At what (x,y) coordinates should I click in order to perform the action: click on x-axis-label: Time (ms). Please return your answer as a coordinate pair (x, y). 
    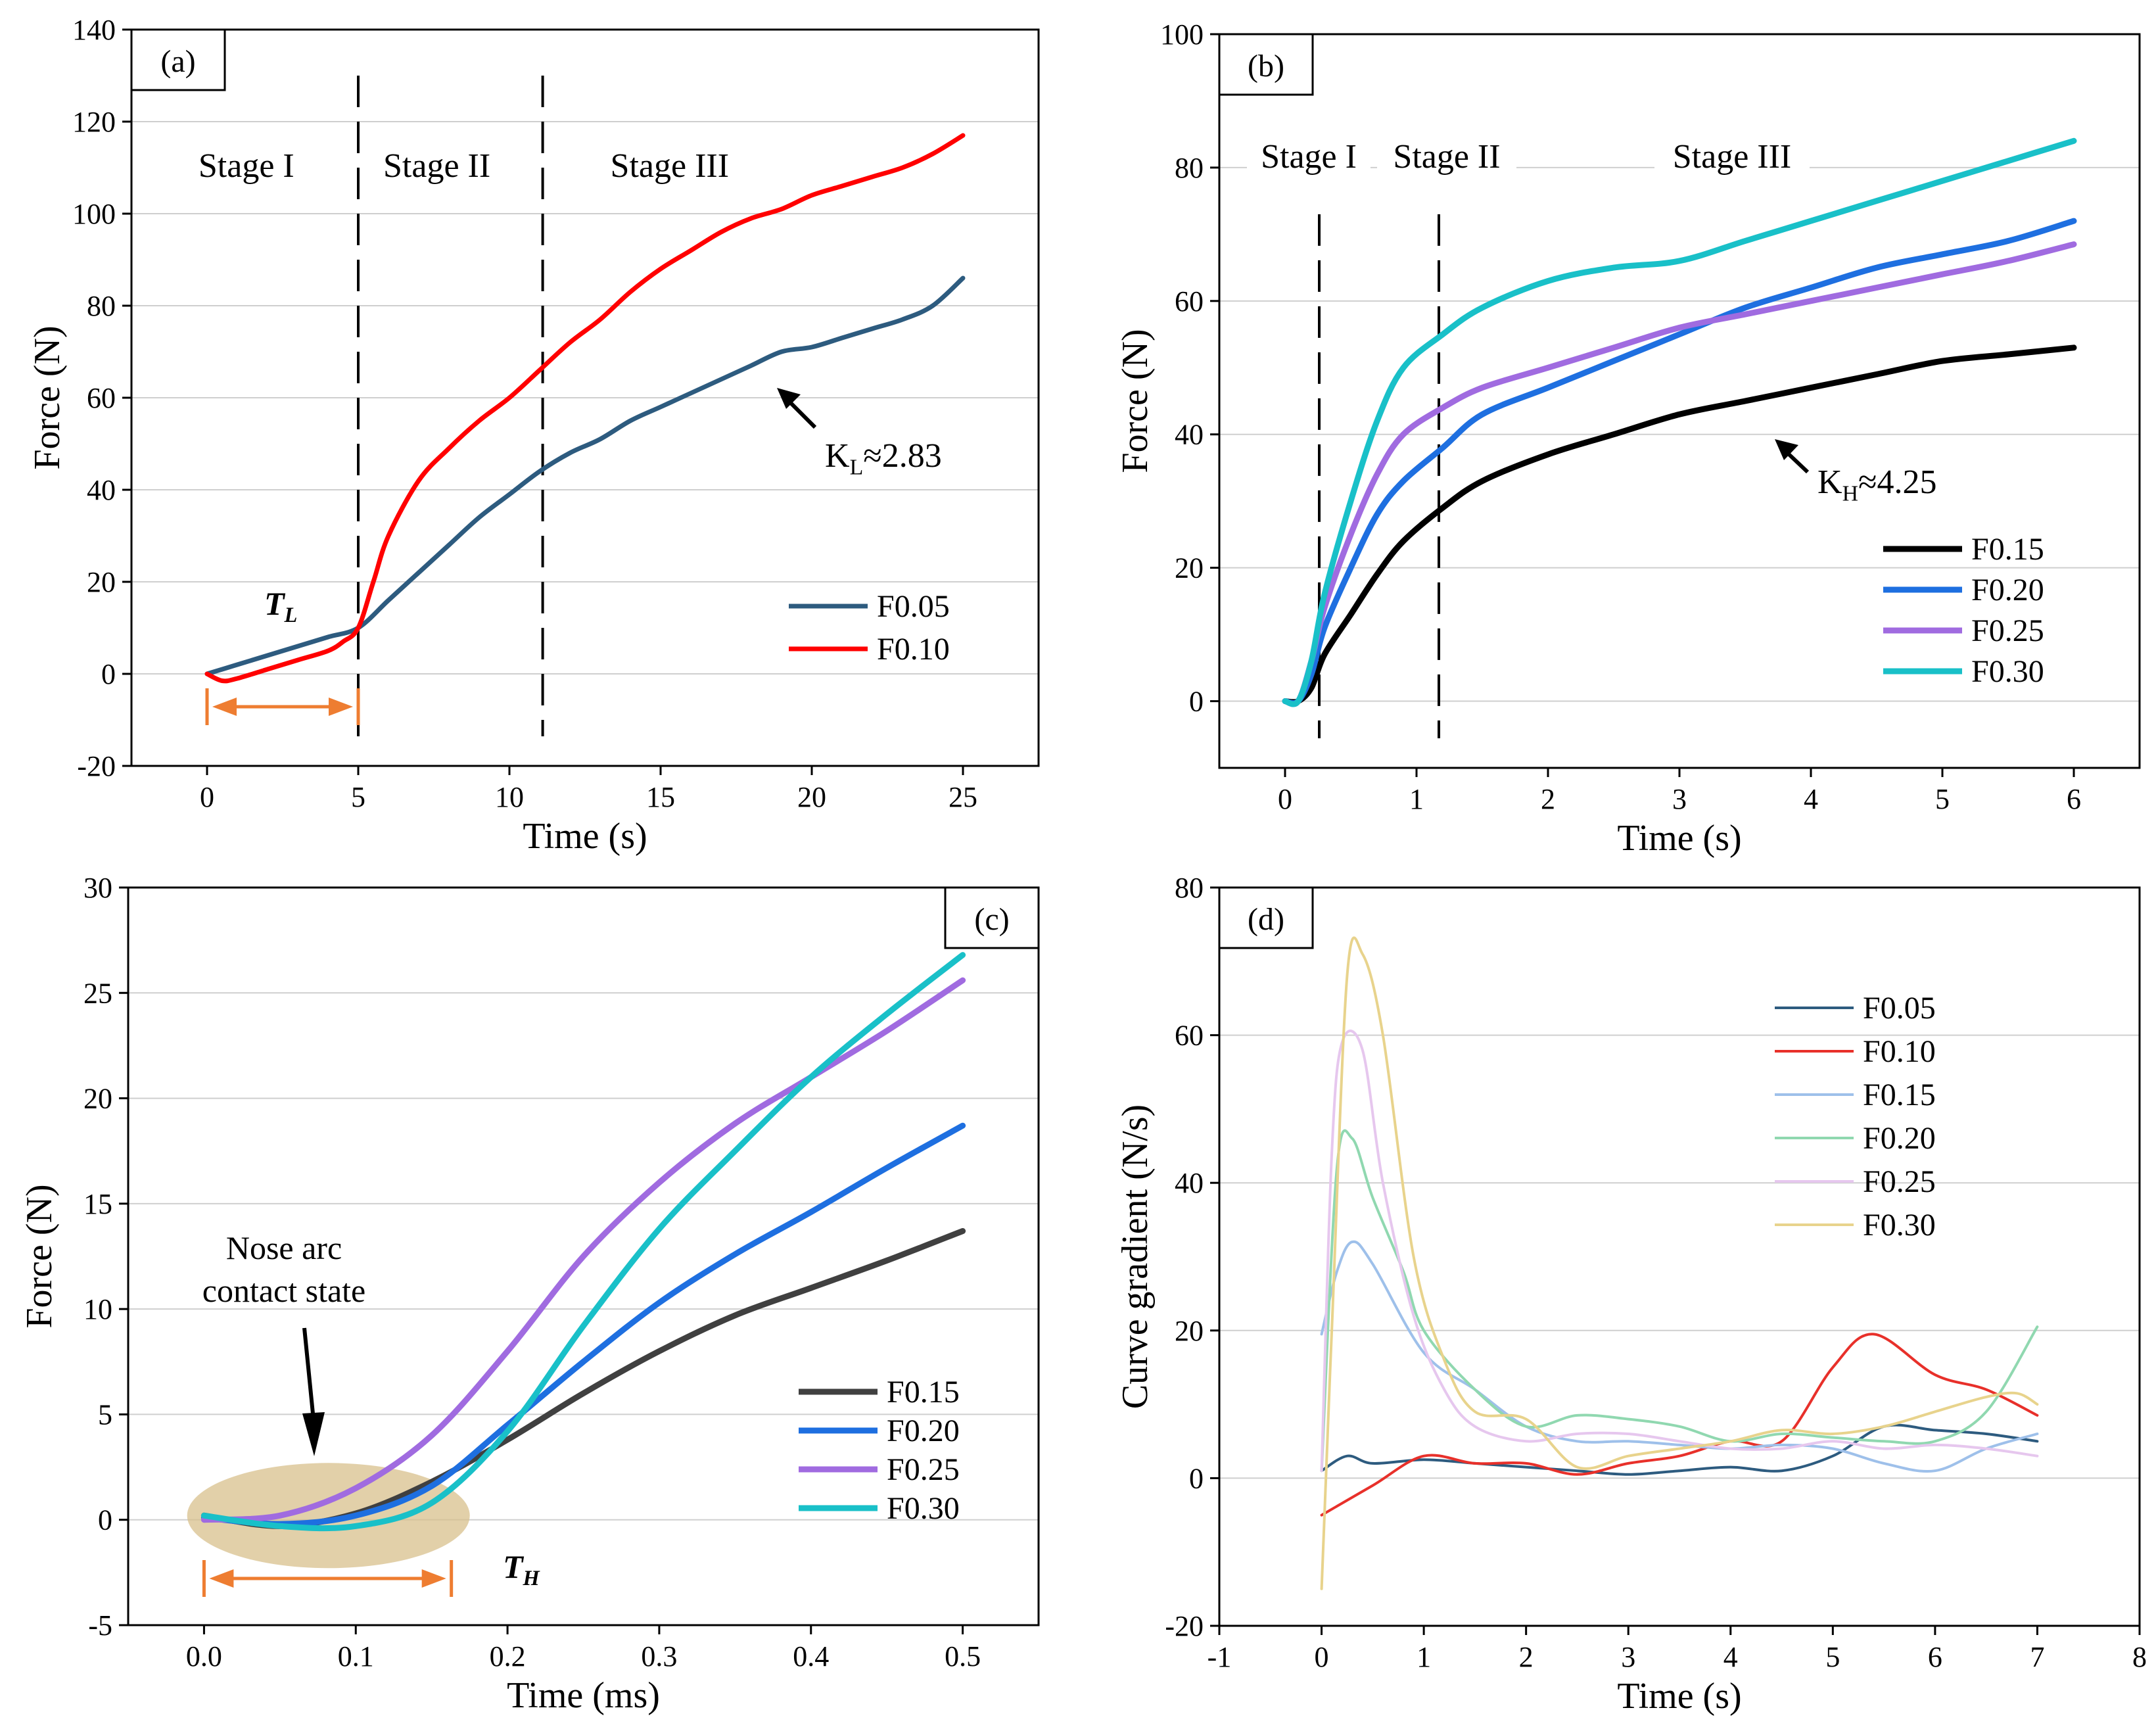
    Looking at the image, I should click on (584, 1695).